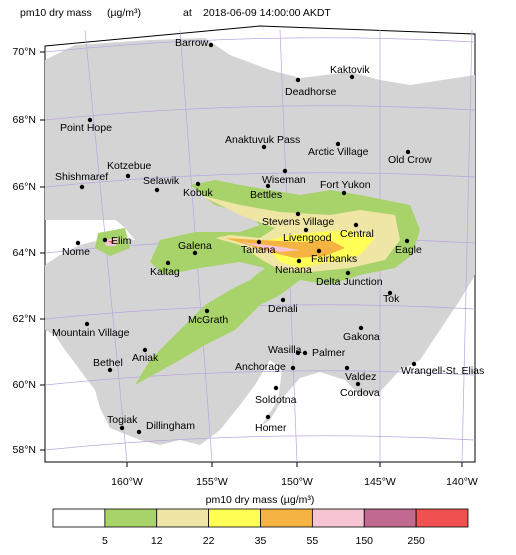 The width and height of the screenshot is (516, 555). Describe the element at coordinates (408, 250) in the screenshot. I see `place-label: Eagle` at that location.